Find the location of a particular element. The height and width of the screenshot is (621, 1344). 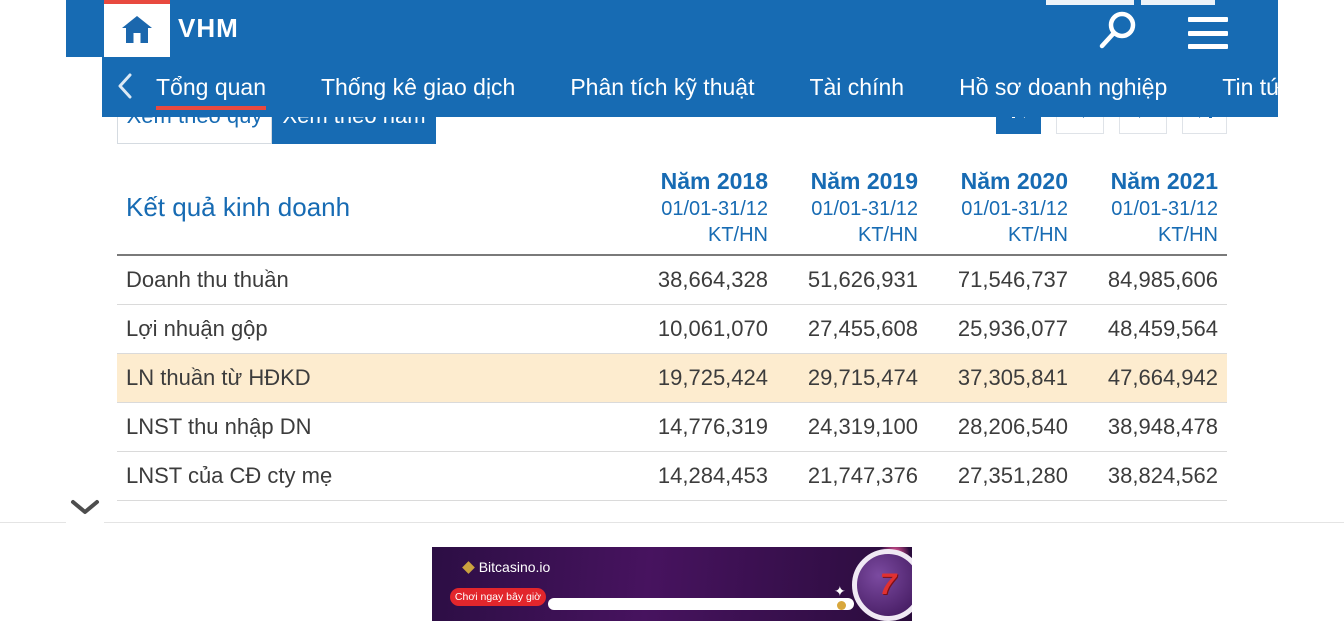

column-header-2019: Năm 2019 01/01-31/12 KT/HN is located at coordinates (843, 207).